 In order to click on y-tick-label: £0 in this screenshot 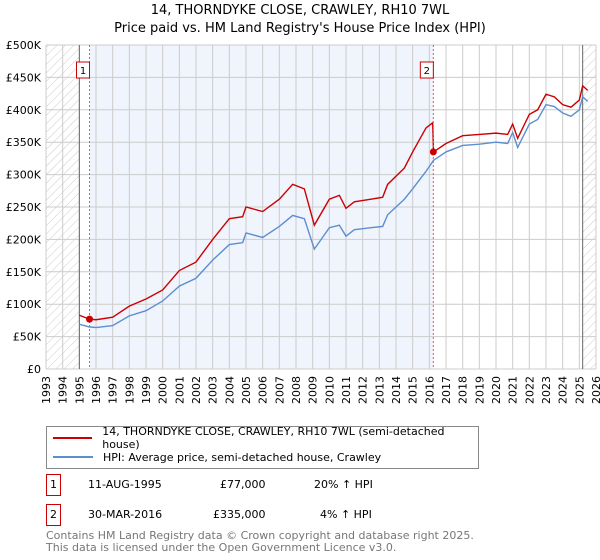, I will do `click(34, 369)`.